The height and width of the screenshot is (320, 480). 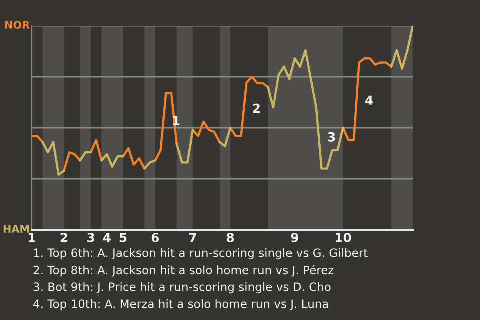 I want to click on x-tick-label: 5, so click(x=123, y=237).